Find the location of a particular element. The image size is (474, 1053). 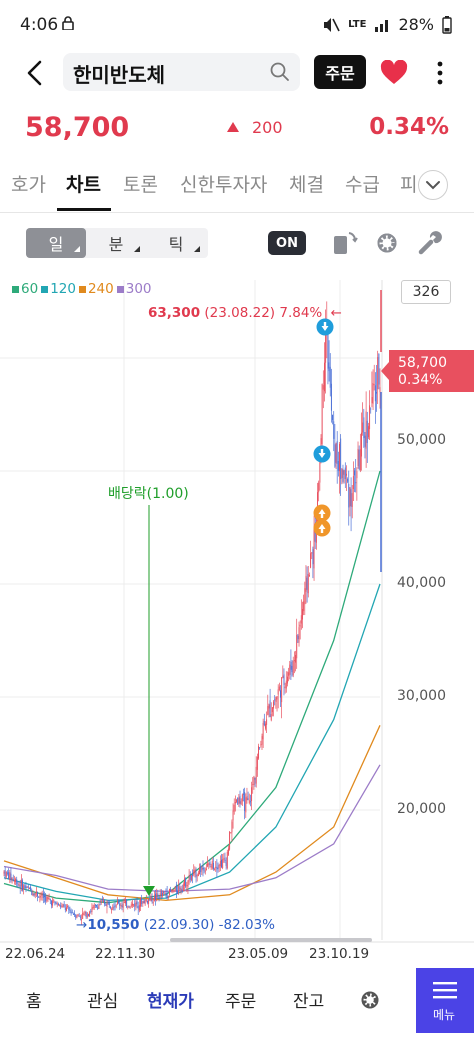

low-detail: (22.09.30) -82.03% is located at coordinates (209, 925).